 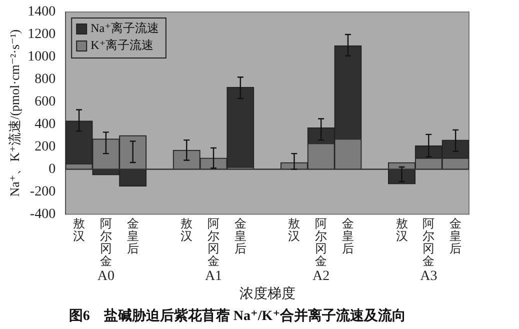 What do you see at coordinates (52, 169) in the screenshot?
I see `y-tick-label: 0` at bounding box center [52, 169].